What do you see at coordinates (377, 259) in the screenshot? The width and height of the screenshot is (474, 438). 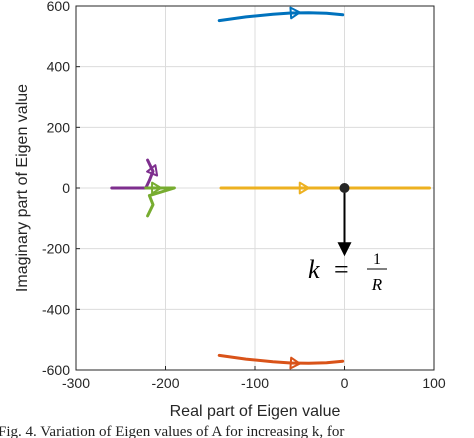 I see `annotation-fraction-numerator: 1` at bounding box center [377, 259].